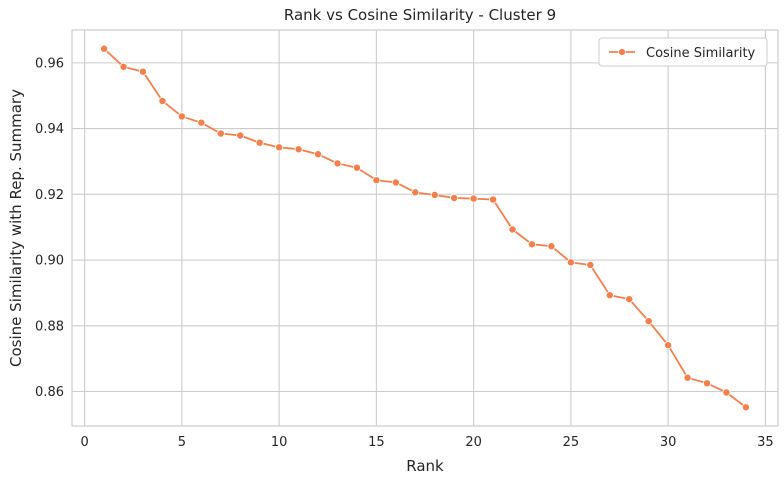 The image size is (784, 484). Describe the element at coordinates (427, 442) in the screenshot. I see `x-axis-ticks: 0 5 10 15 20 25 30 35` at that location.